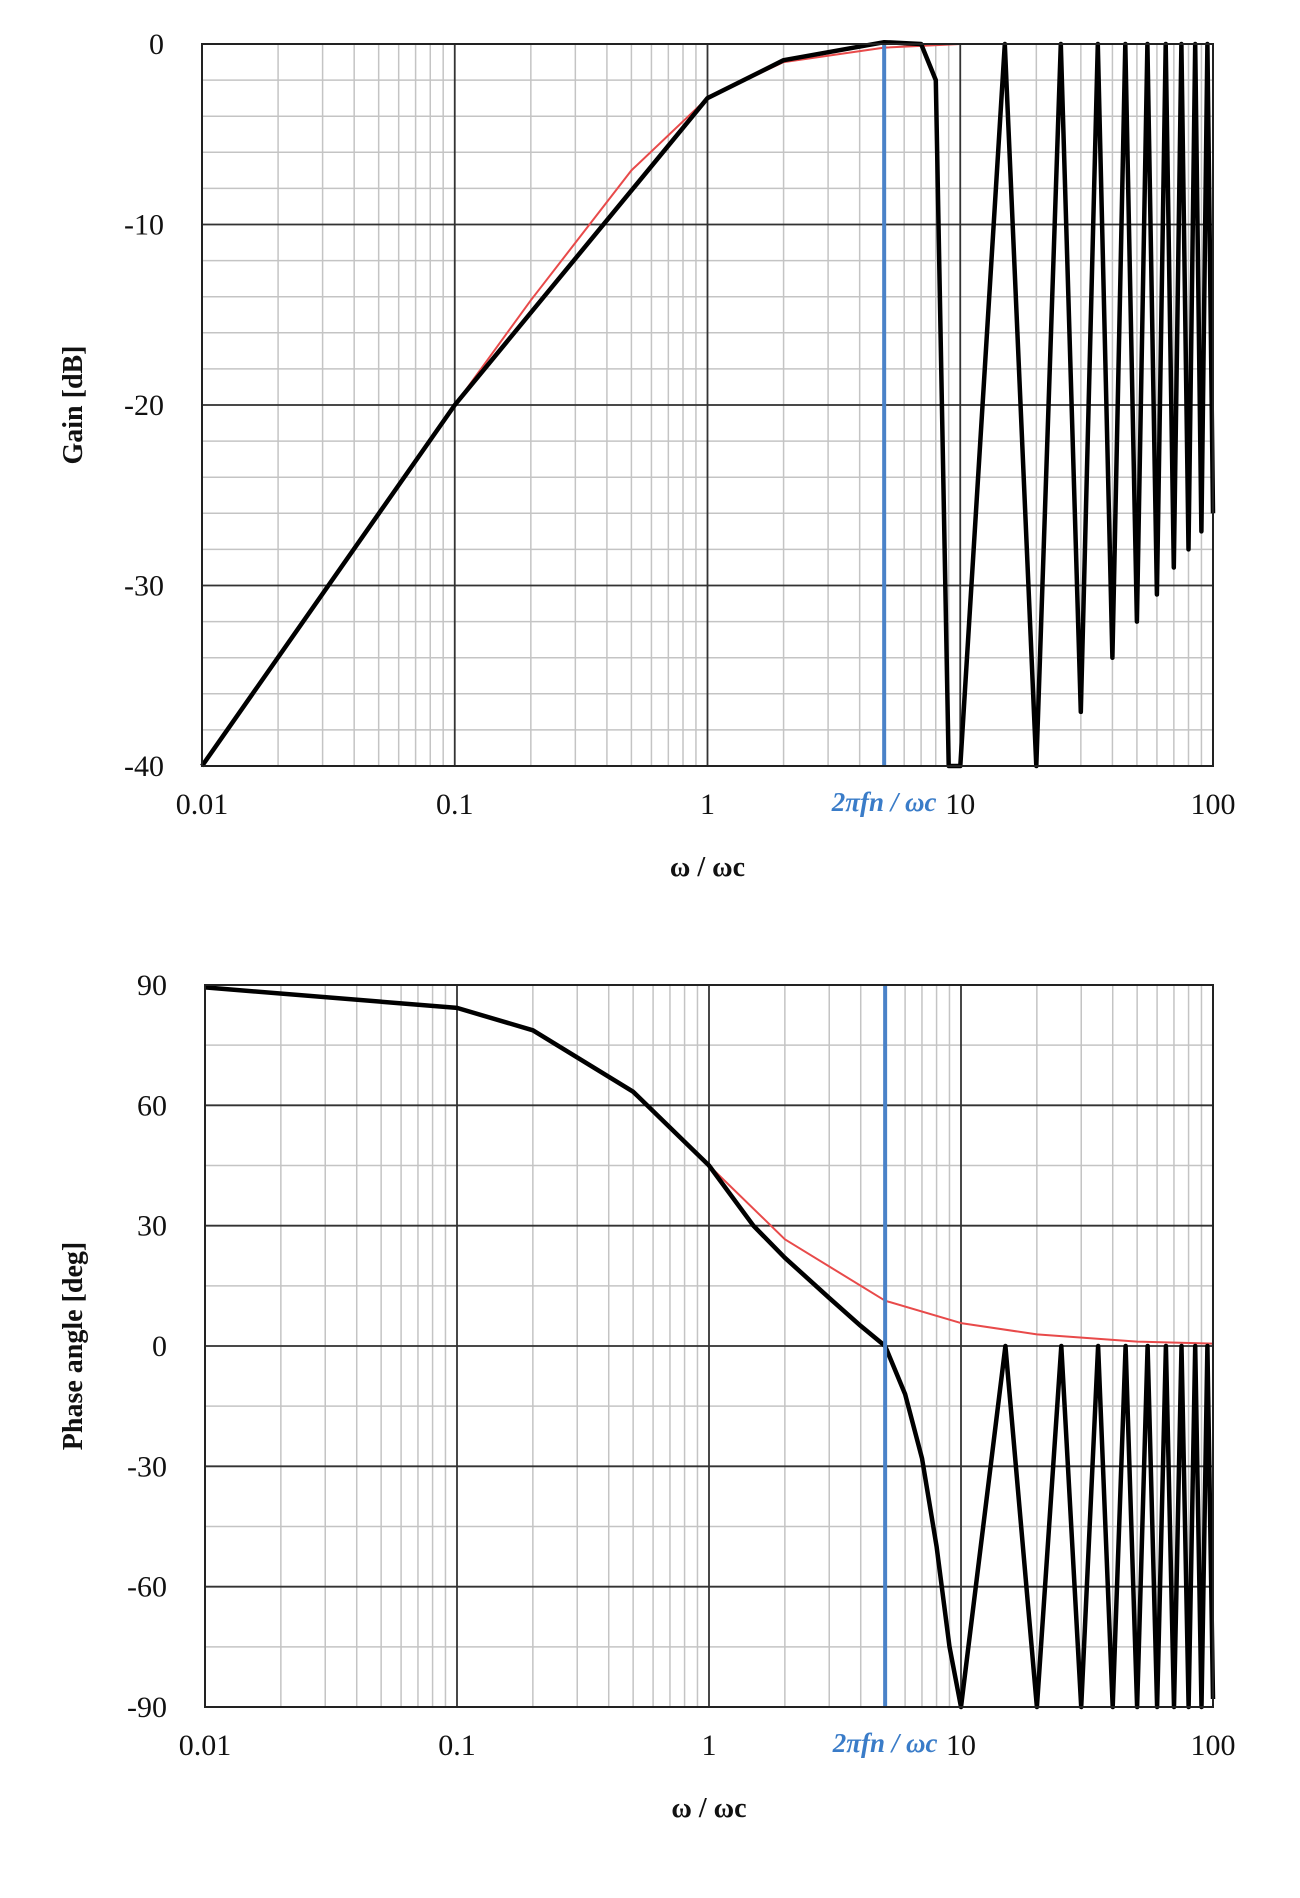 Image resolution: width=1300 pixels, height=1898 pixels. I want to click on gain-y-axis-label: Gain [dB], so click(73, 404).